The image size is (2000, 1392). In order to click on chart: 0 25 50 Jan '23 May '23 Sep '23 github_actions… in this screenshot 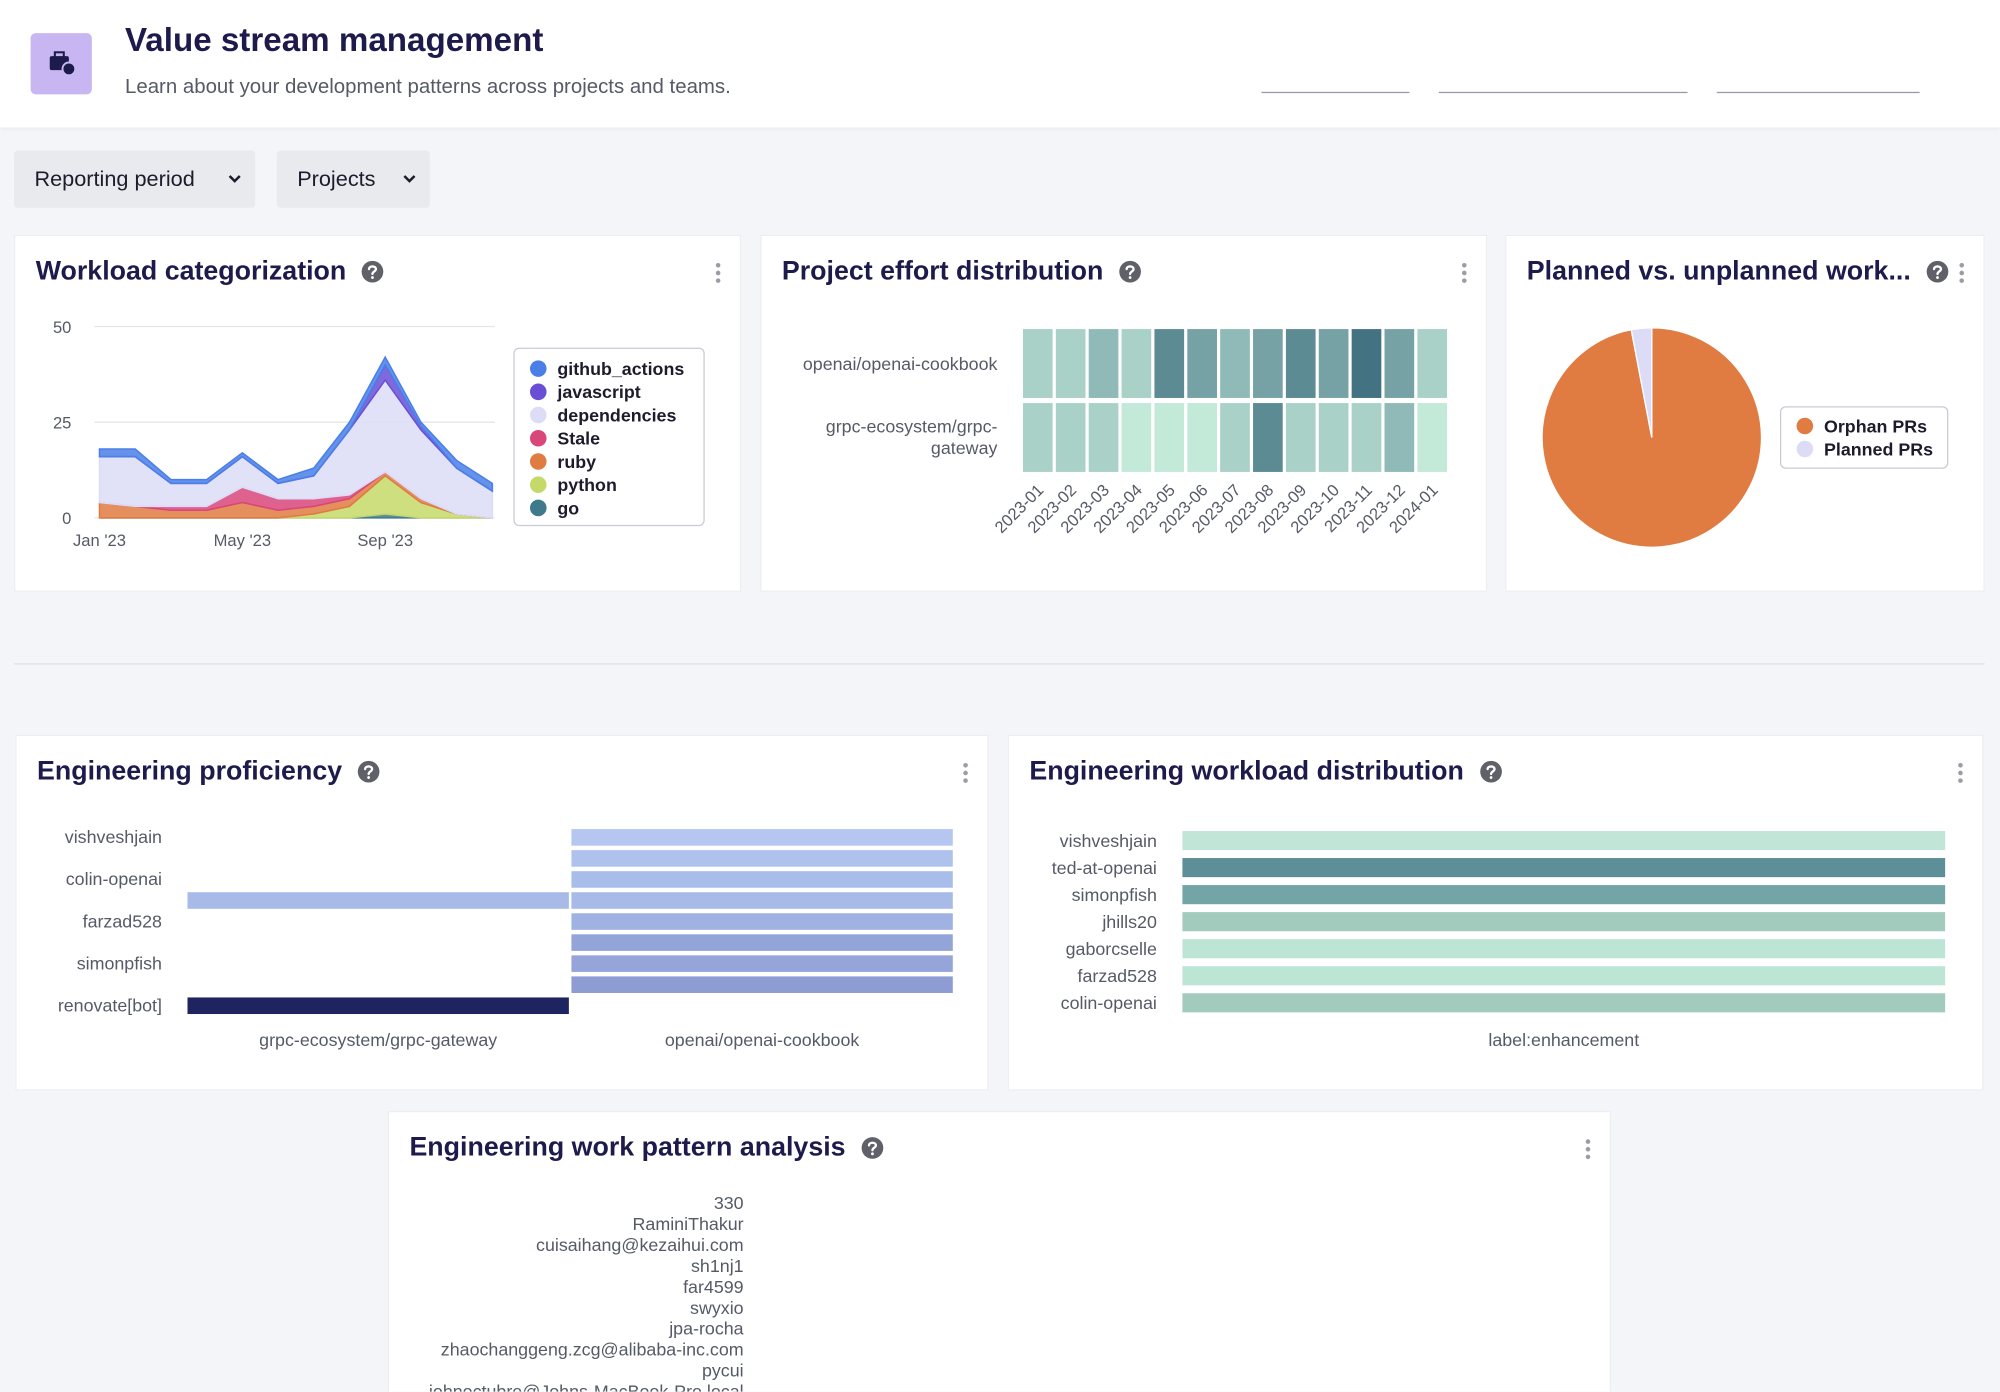, I will do `click(379, 434)`.